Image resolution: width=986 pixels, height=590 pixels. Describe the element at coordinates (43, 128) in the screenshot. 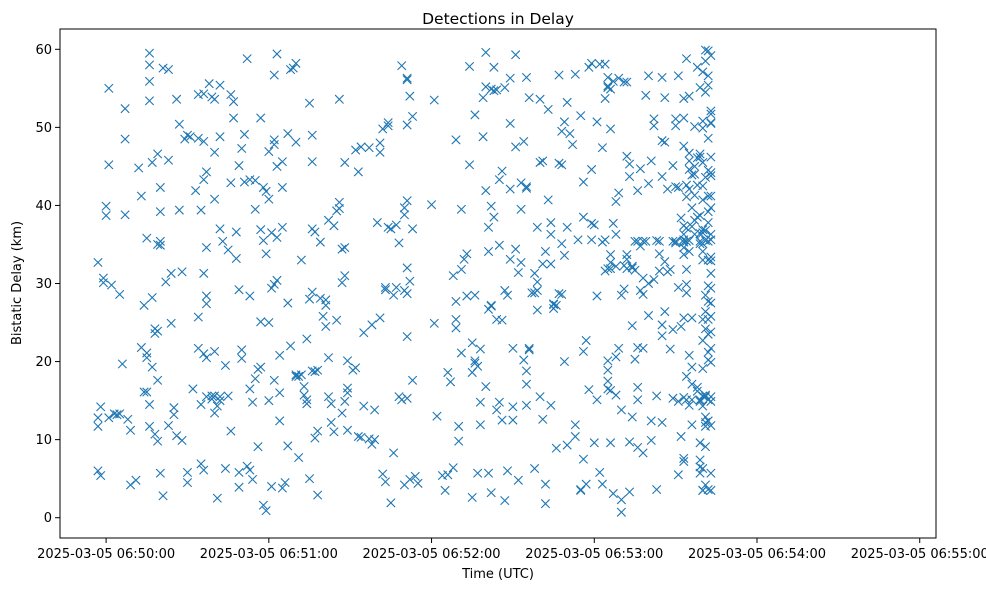

I see `y-tick-label: 50` at that location.